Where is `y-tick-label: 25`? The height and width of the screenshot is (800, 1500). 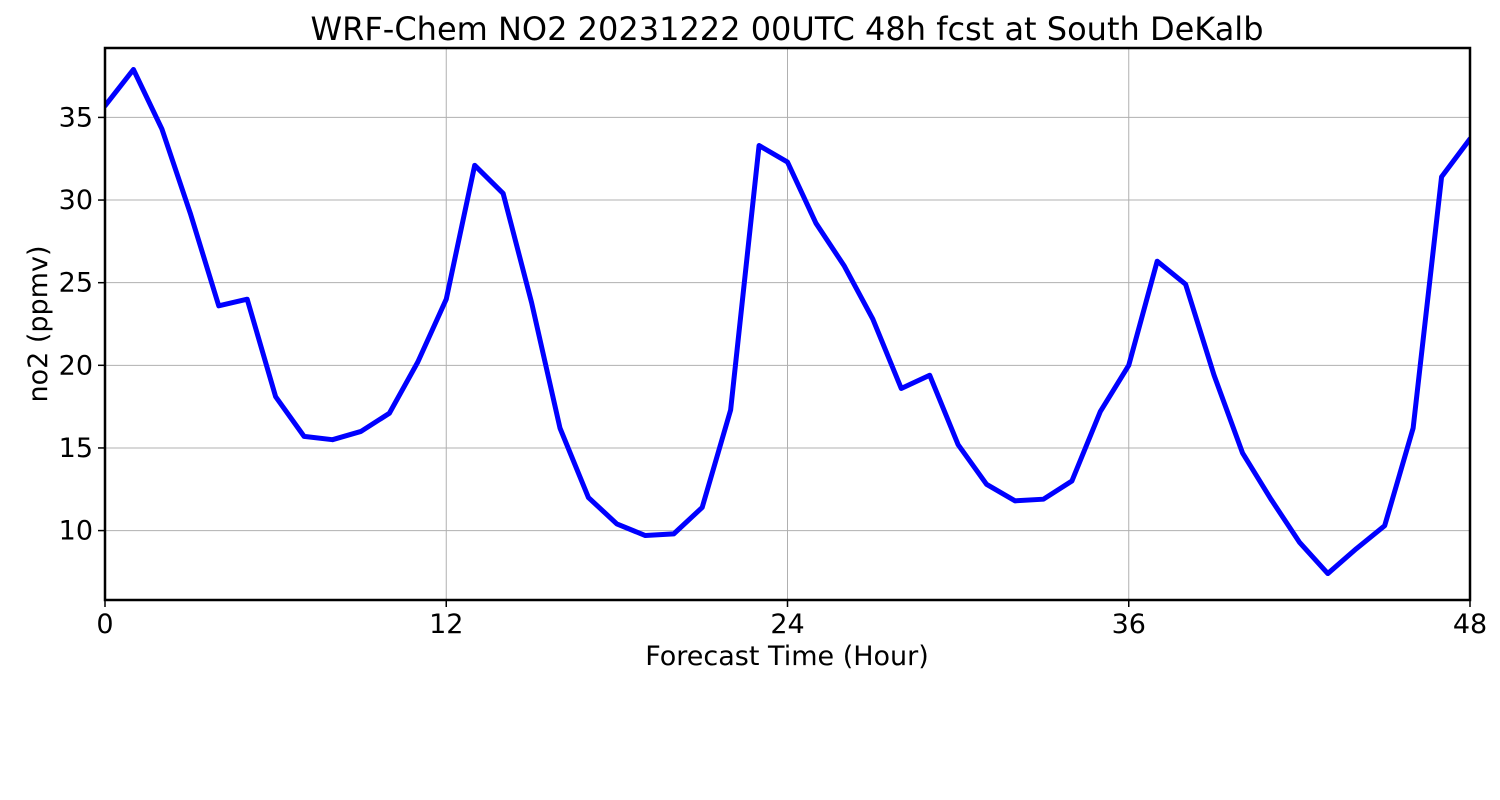
y-tick-label: 25 is located at coordinates (76, 283).